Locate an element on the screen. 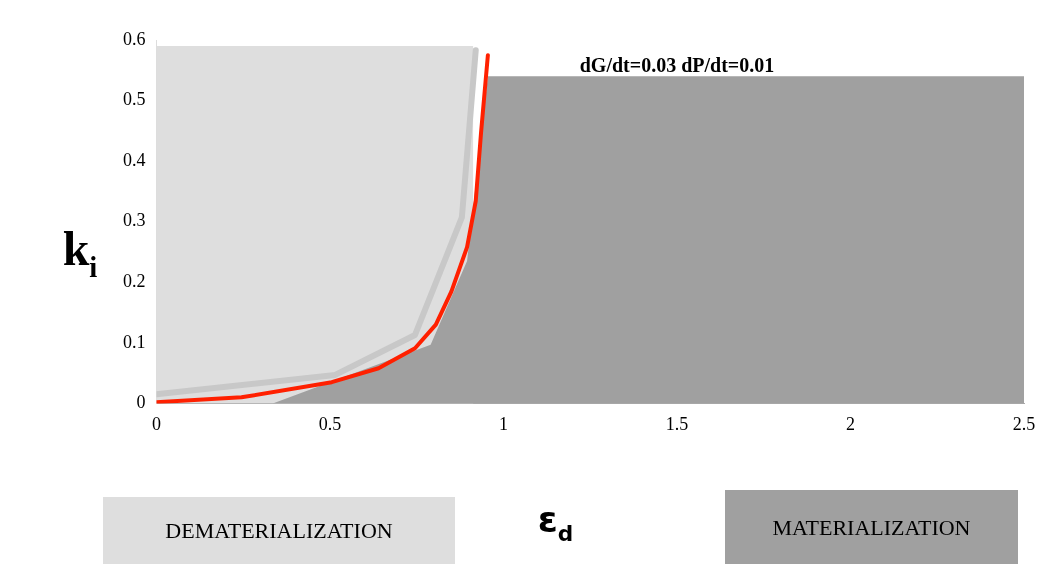 The image size is (1054, 564). x-tick-label: 2.5 is located at coordinates (1024, 423).